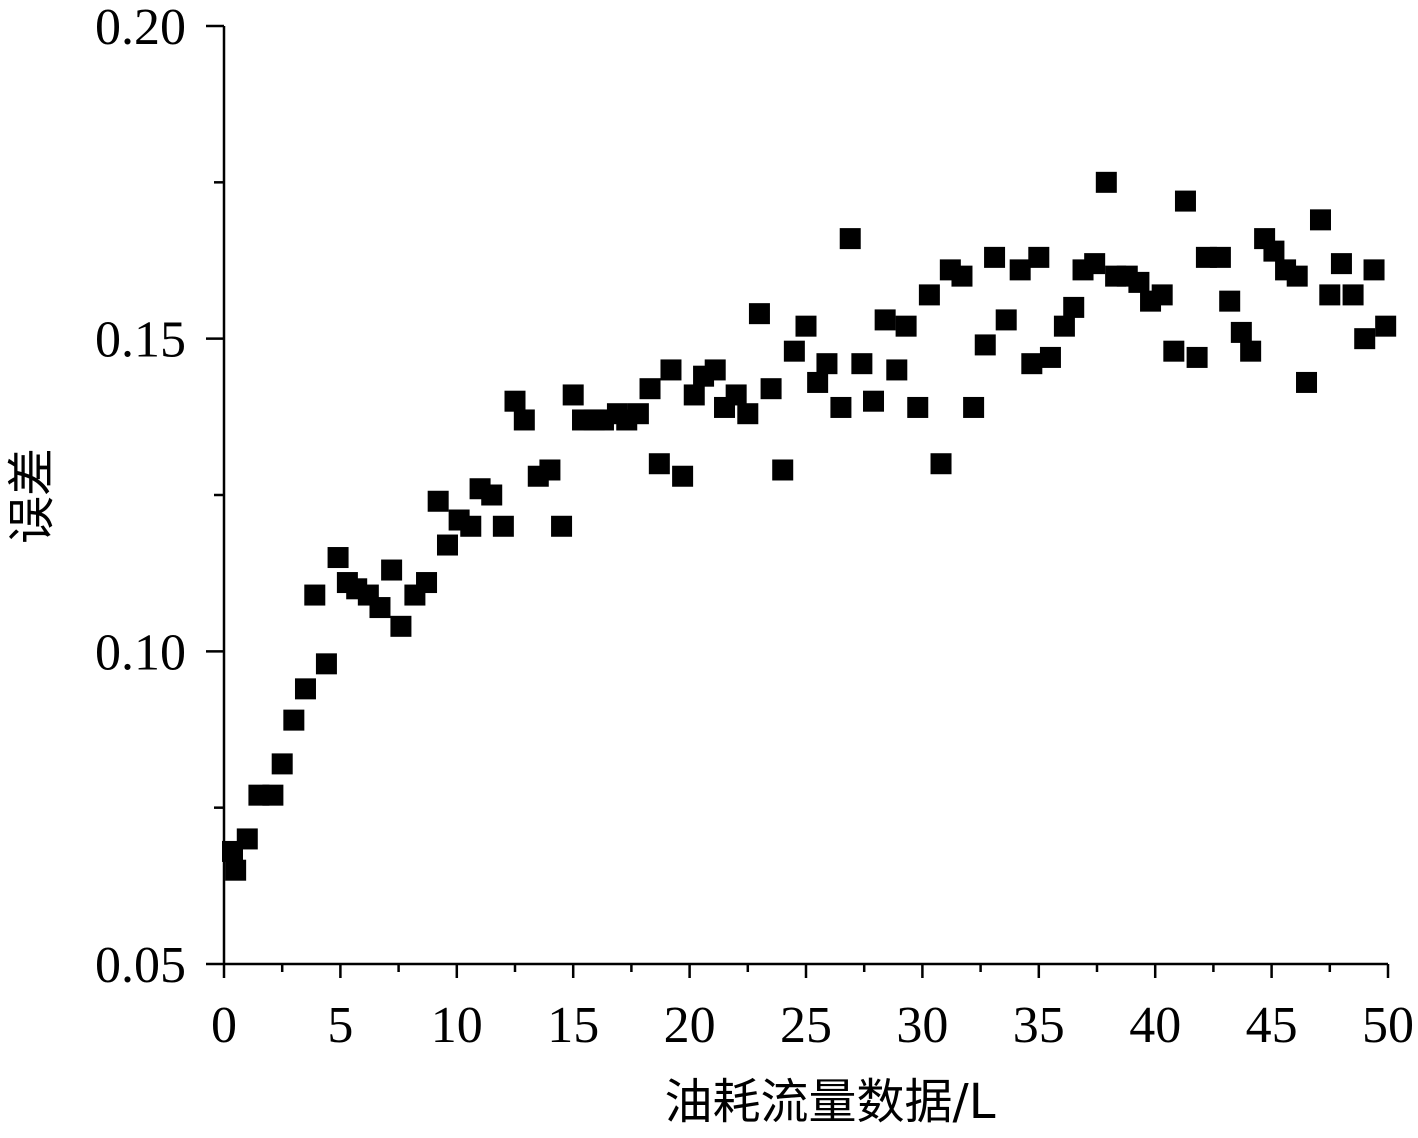 The image size is (1418, 1138). What do you see at coordinates (1039, 1025) in the screenshot?
I see `x-tick-label: 35` at bounding box center [1039, 1025].